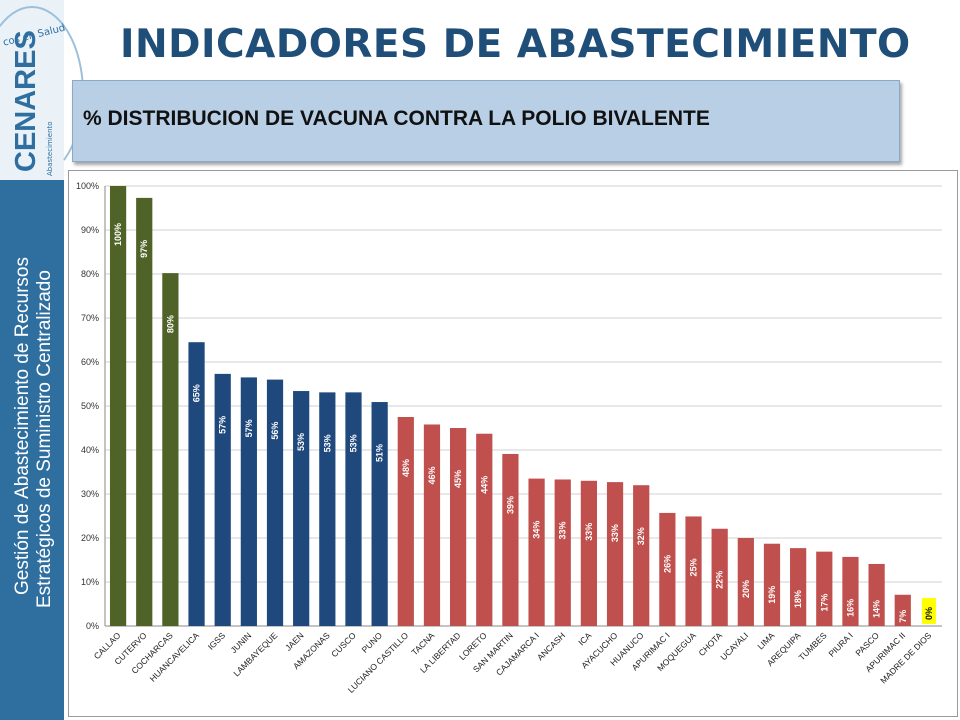 This screenshot has width=960, height=720. What do you see at coordinates (343, 644) in the screenshot?
I see `category-label: CUSCO` at bounding box center [343, 644].